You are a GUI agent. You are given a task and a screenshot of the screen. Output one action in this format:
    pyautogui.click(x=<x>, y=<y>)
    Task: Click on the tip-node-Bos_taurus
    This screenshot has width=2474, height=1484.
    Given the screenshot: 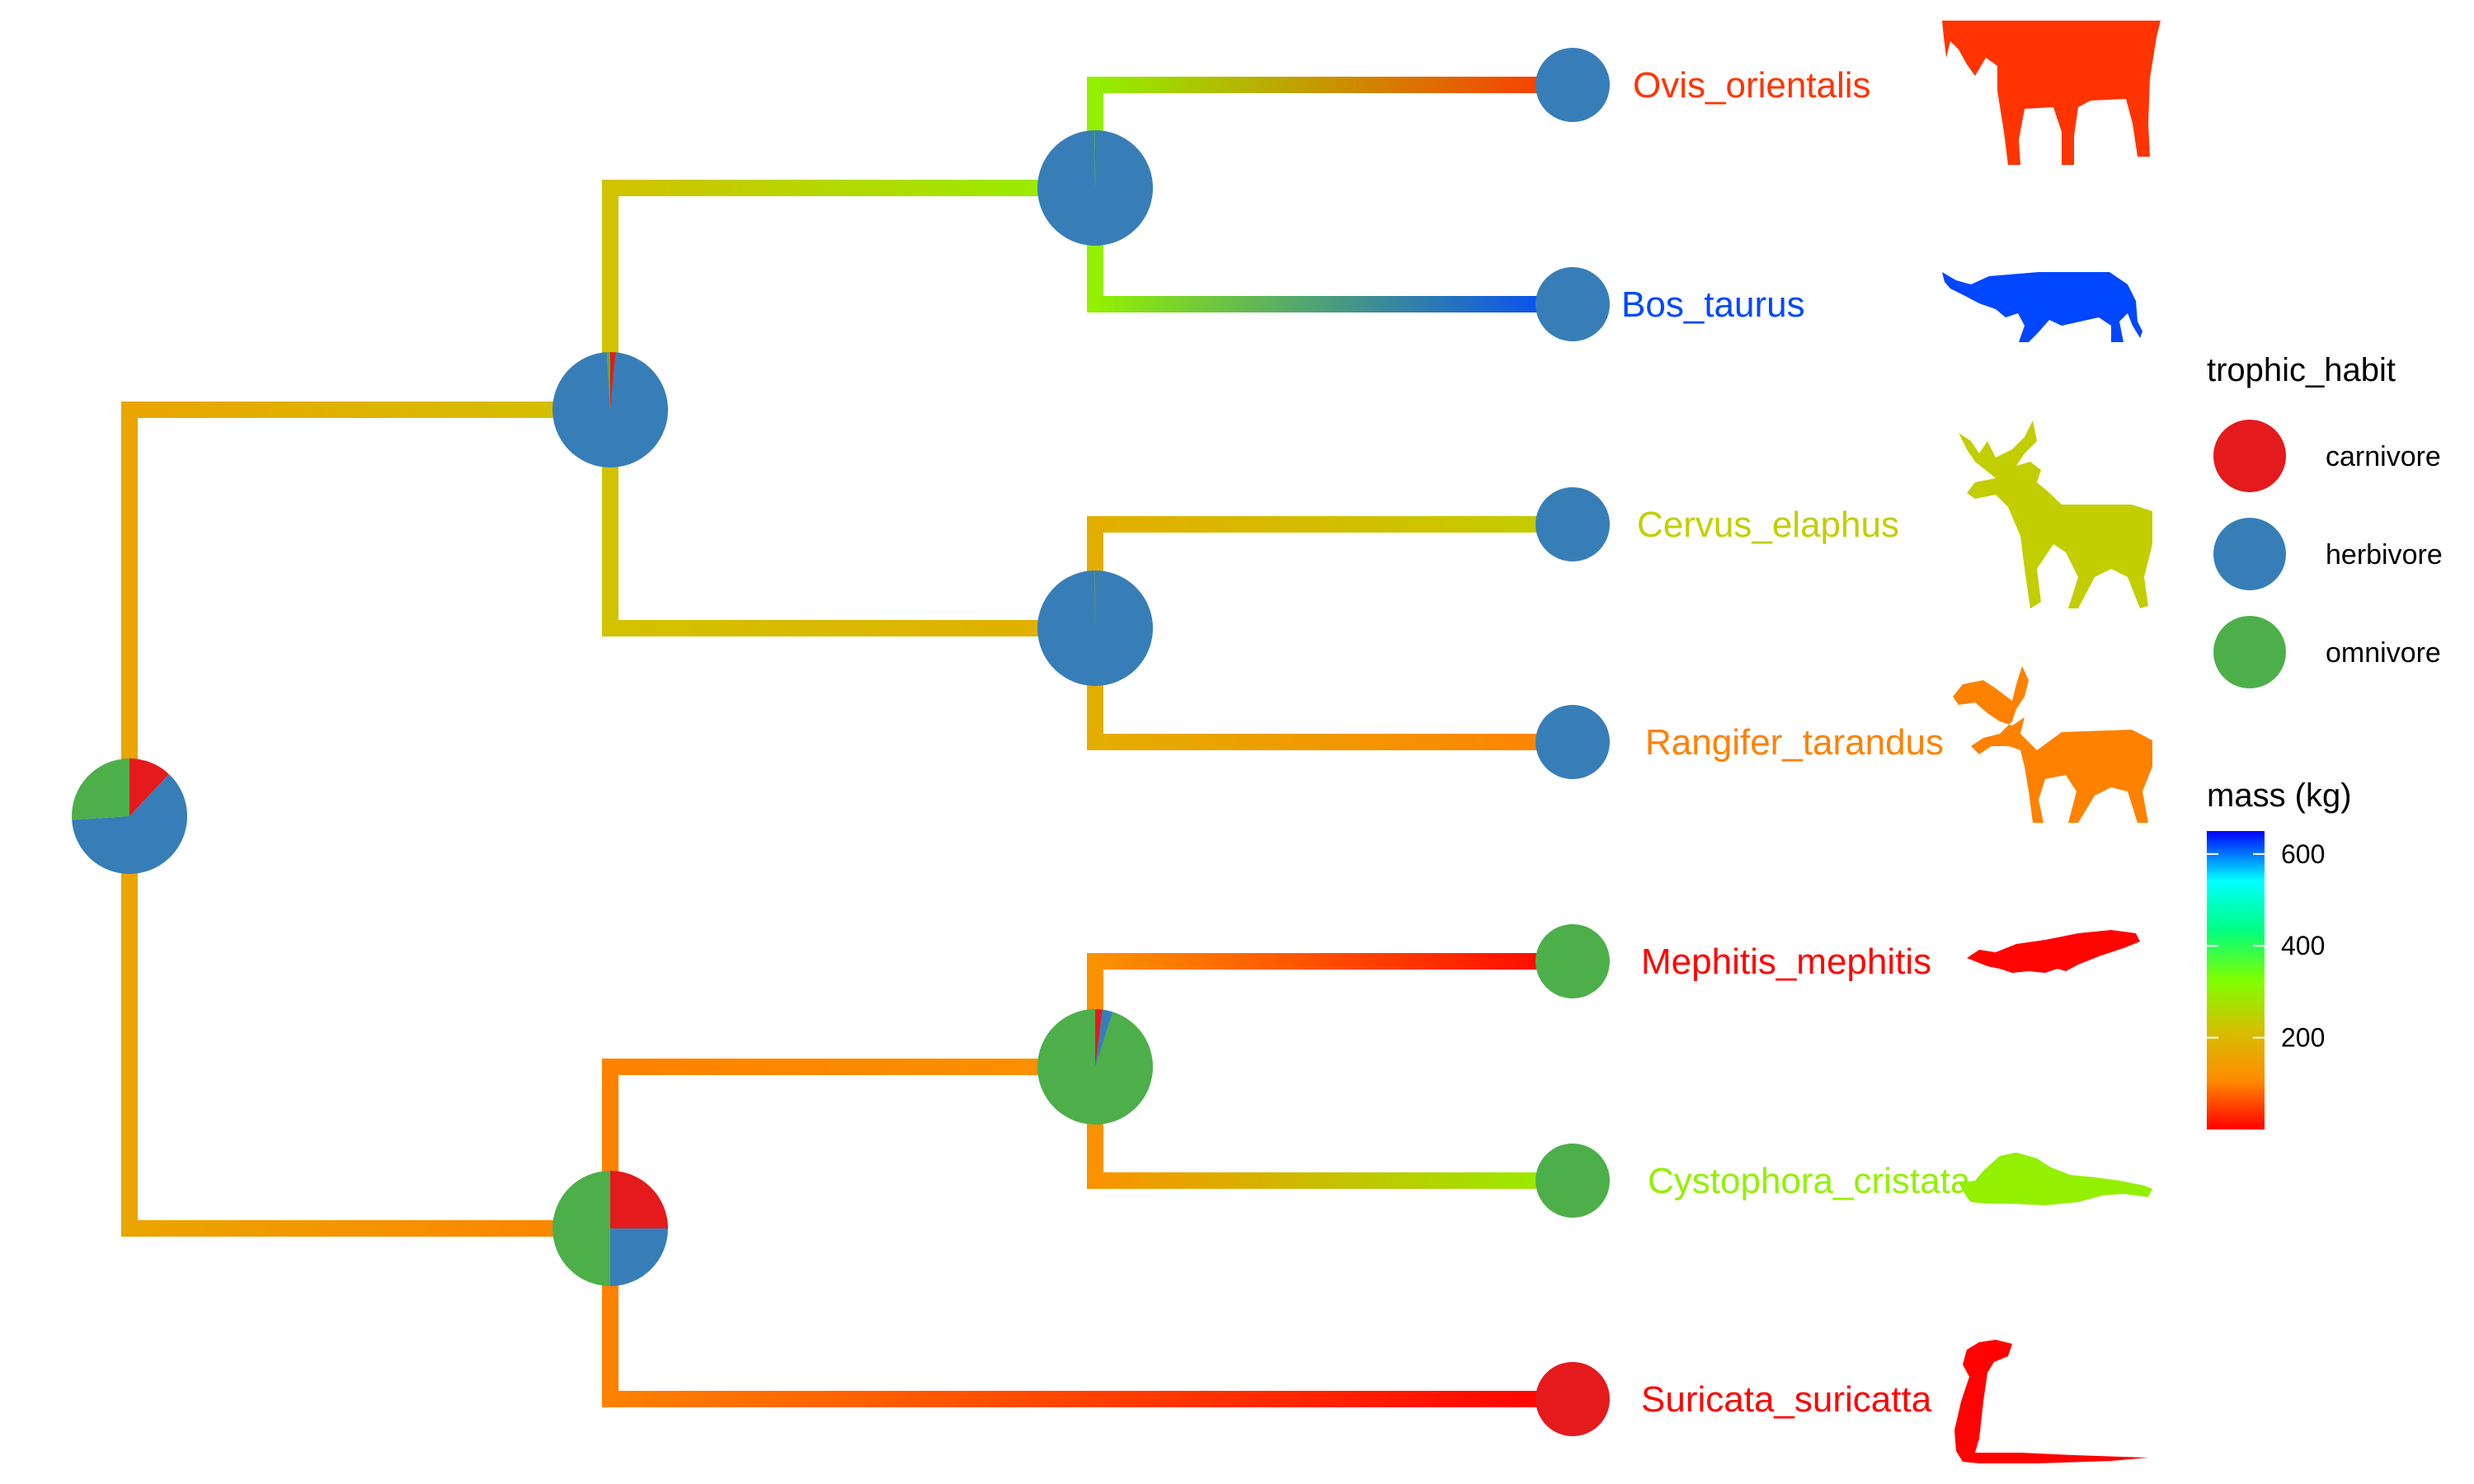 What is the action you would take?
    pyautogui.click(x=1573, y=304)
    